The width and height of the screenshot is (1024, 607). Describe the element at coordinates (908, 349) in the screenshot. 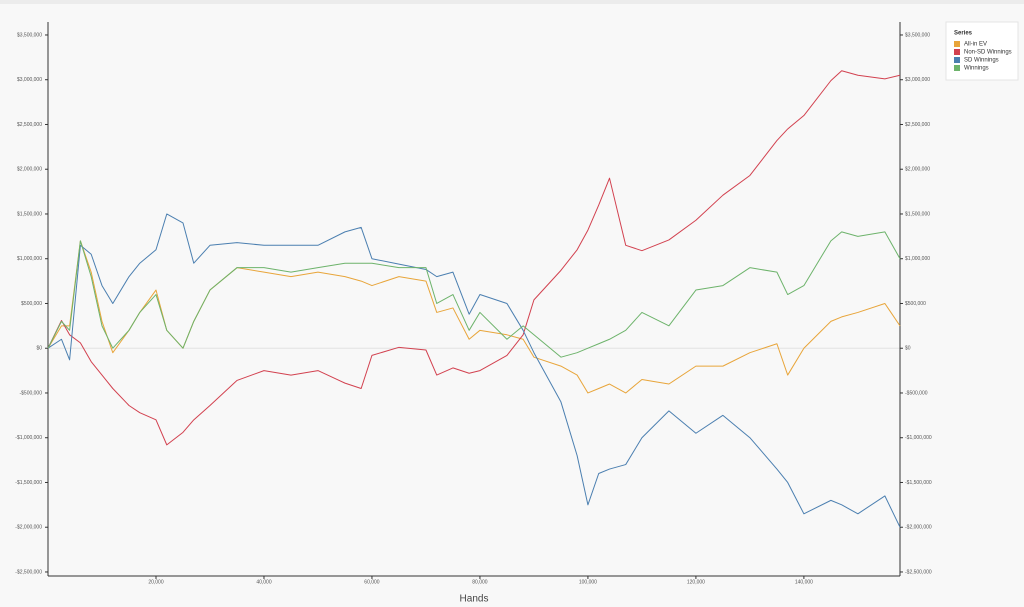

I see `y2-tick-label: $0` at that location.